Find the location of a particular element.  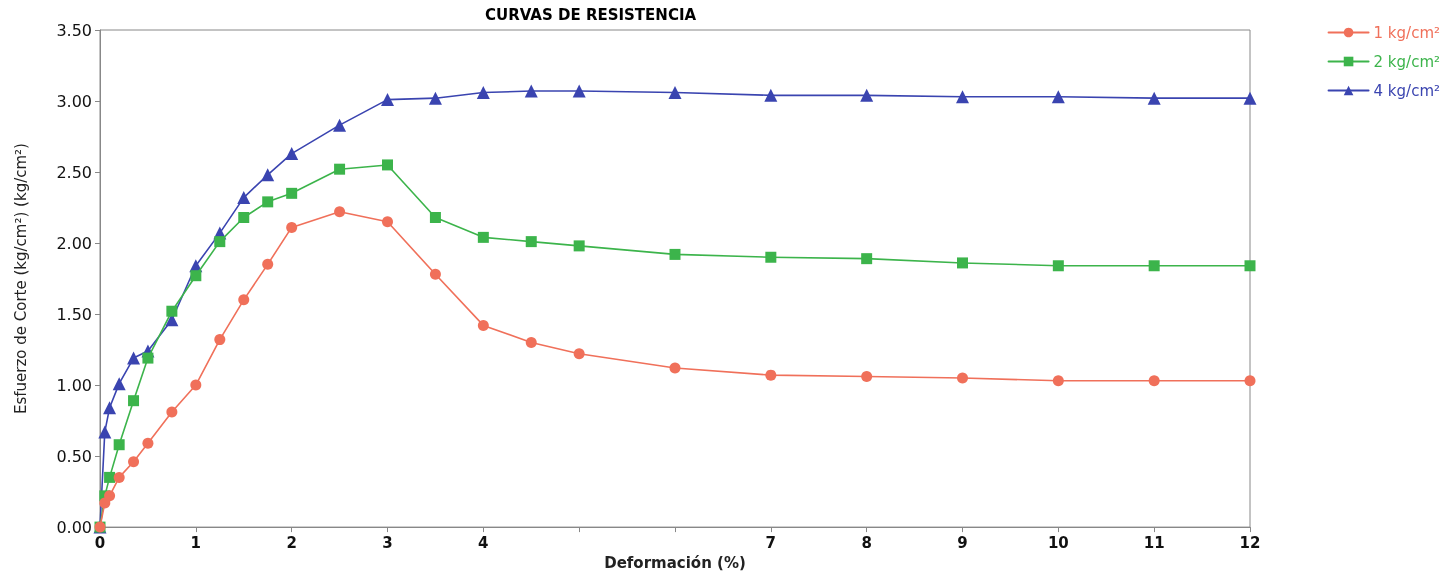

x-axis-title: Deformación (%) is located at coordinates (675, 562).